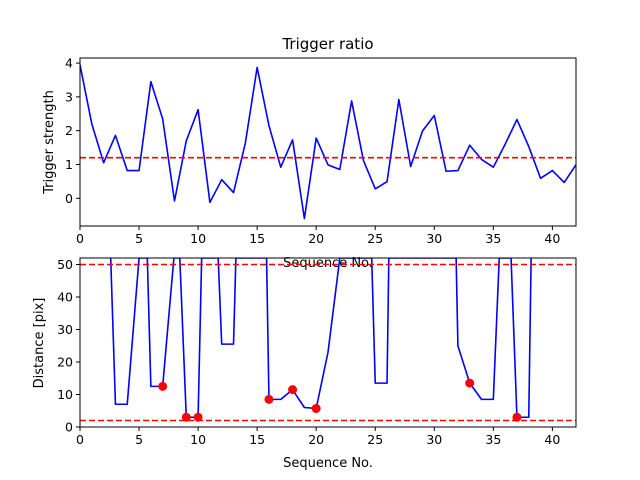 The image size is (640, 480). What do you see at coordinates (552, 238) in the screenshot?
I see `top-x-tick-label: 40` at bounding box center [552, 238].